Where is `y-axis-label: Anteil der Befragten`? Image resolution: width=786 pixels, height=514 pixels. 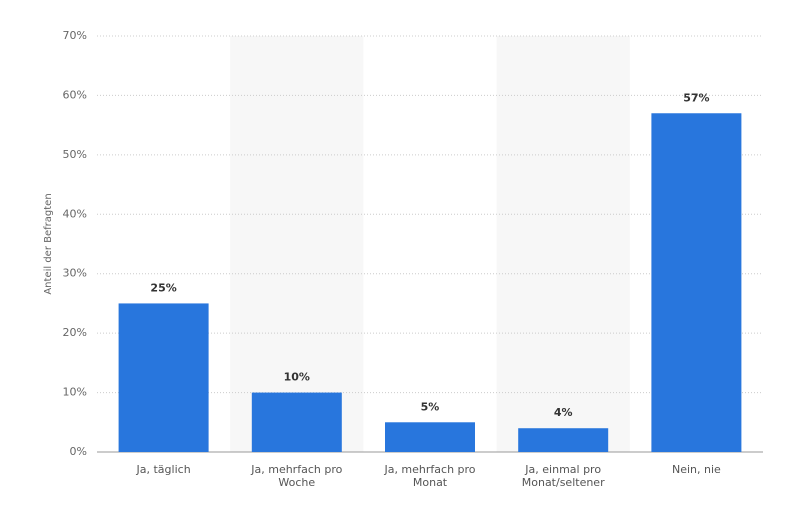
y-axis-label: Anteil der Befragten is located at coordinates (48, 243).